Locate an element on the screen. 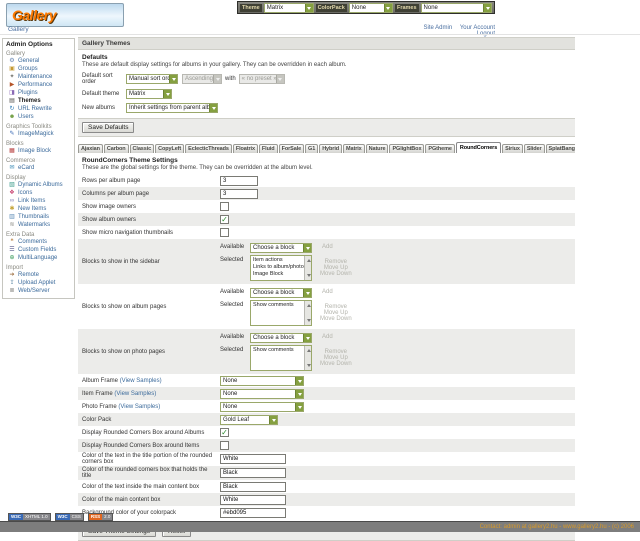 Image resolution: width=640 pixels, height=541 pixels. sidebar-item-upload-applet: ⇪ Upload Applet is located at coordinates (32, 283).